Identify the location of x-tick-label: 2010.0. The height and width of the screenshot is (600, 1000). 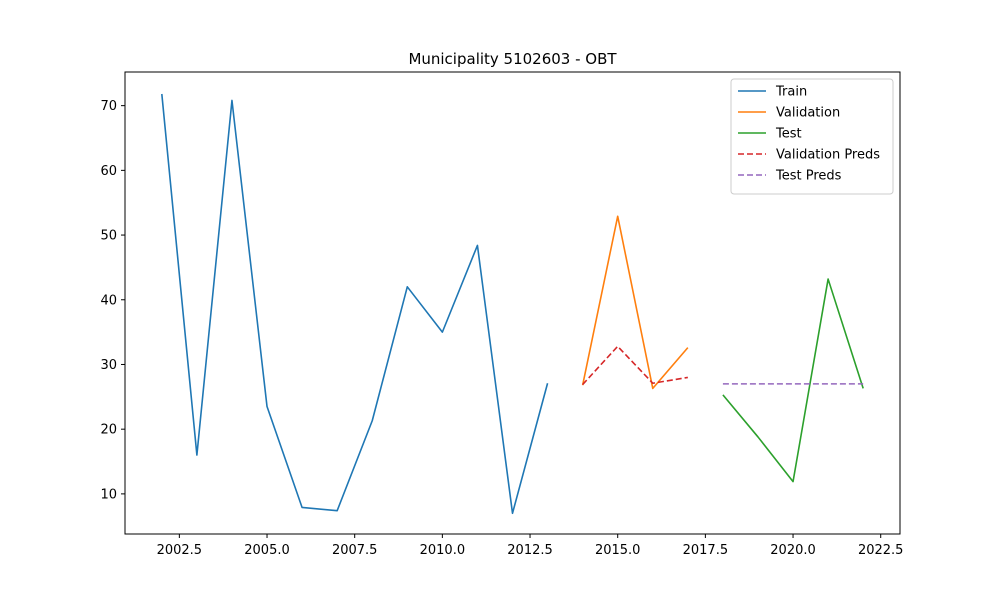
(443, 550).